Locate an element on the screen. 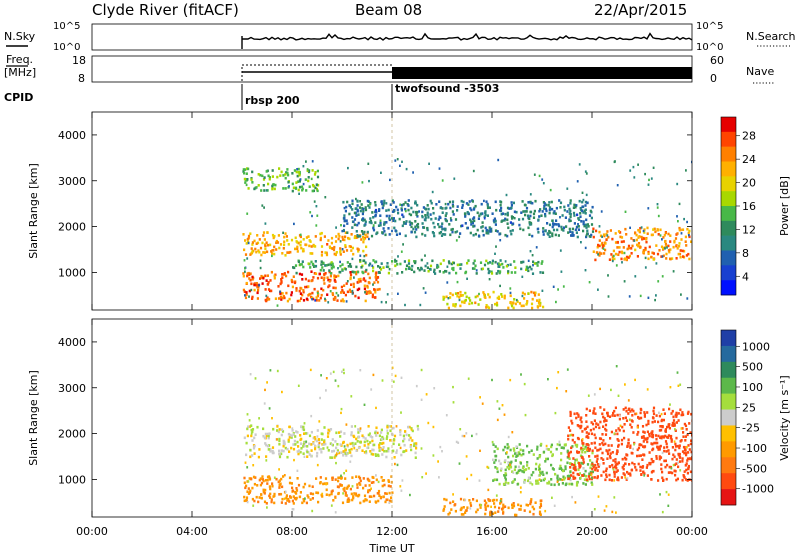 This screenshot has width=800, height=554. velocity-y-axis-label: Slant Range [km] is located at coordinates (33, 418).